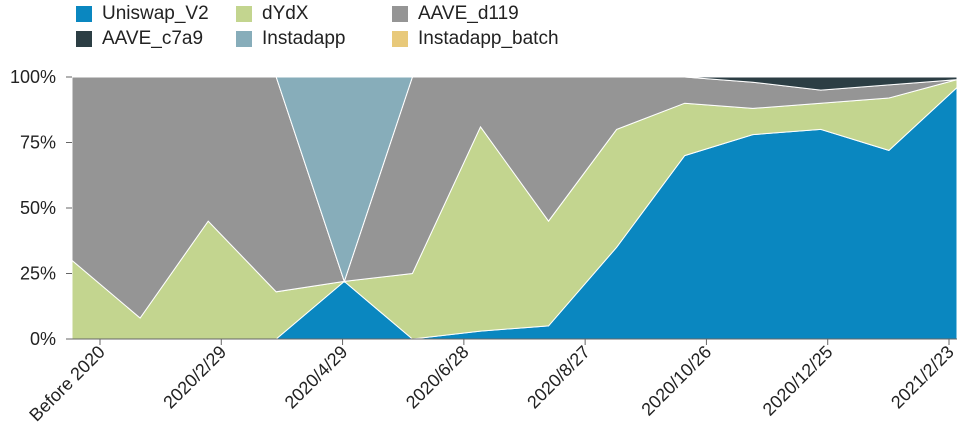 This screenshot has width=960, height=442. What do you see at coordinates (488, 38) in the screenshot?
I see `legend-label: Instadapp_batch` at bounding box center [488, 38].